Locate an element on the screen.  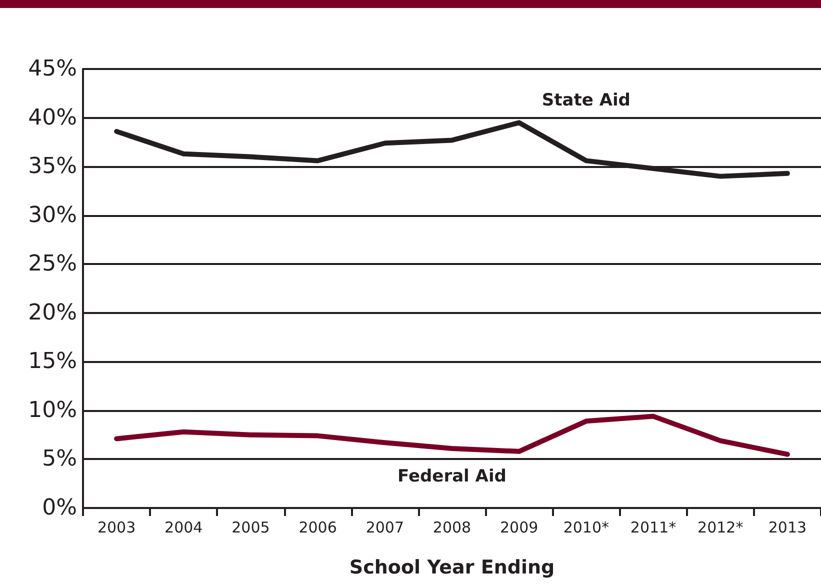
series-label: Federal Aid is located at coordinates (452, 476).